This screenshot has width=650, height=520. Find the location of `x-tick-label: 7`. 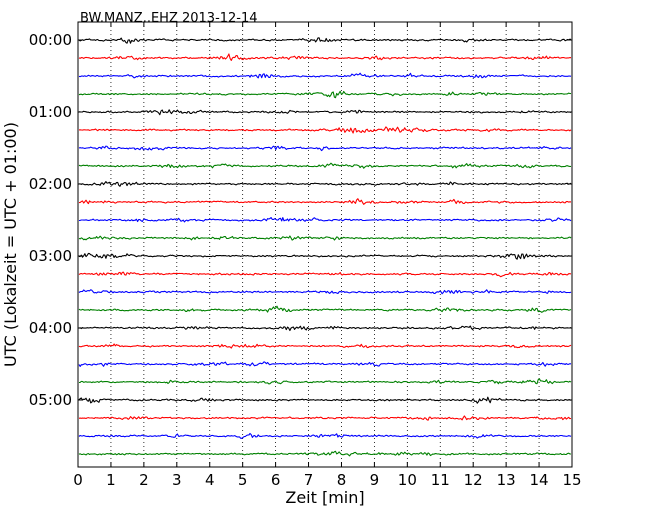

x-tick-label: 7 is located at coordinates (309, 480).